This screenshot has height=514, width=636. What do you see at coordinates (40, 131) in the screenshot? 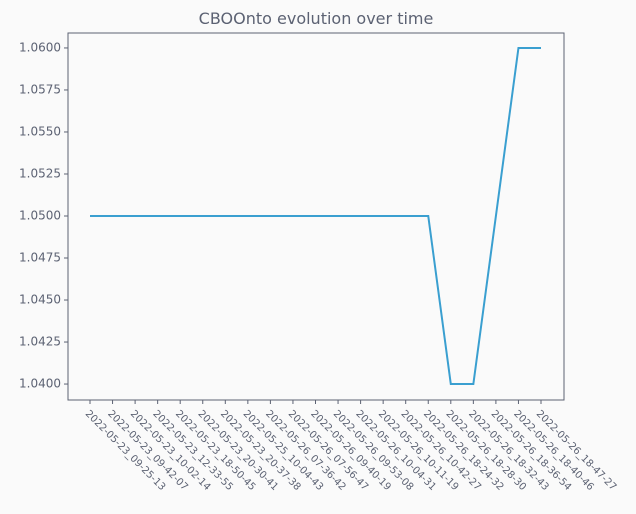
I see `y-tick-label: 1.0550` at bounding box center [40, 131].